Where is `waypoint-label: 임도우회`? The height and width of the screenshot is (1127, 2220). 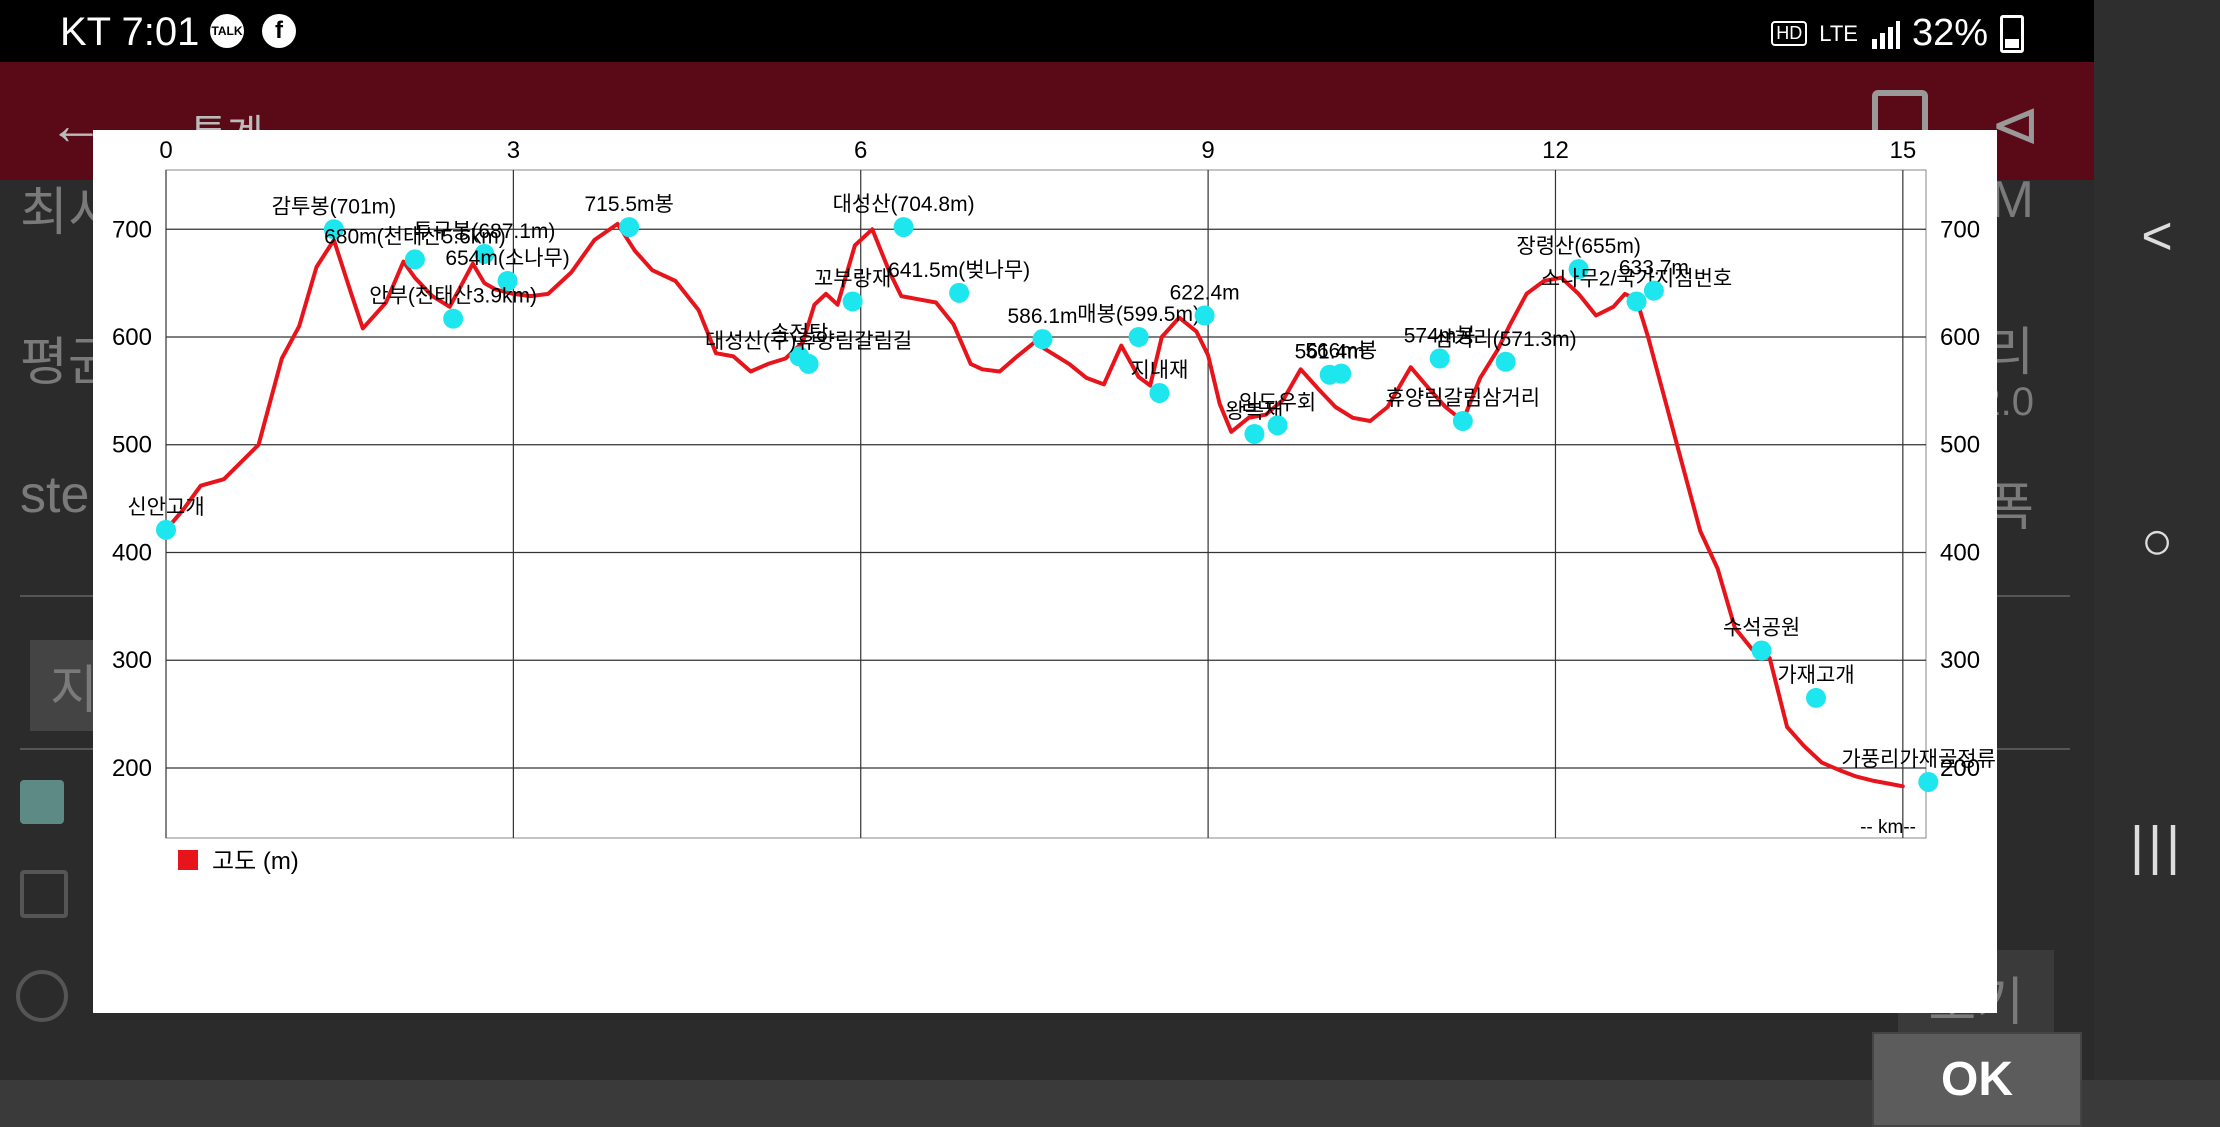 waypoint-label: 임도우회 is located at coordinates (1277, 402).